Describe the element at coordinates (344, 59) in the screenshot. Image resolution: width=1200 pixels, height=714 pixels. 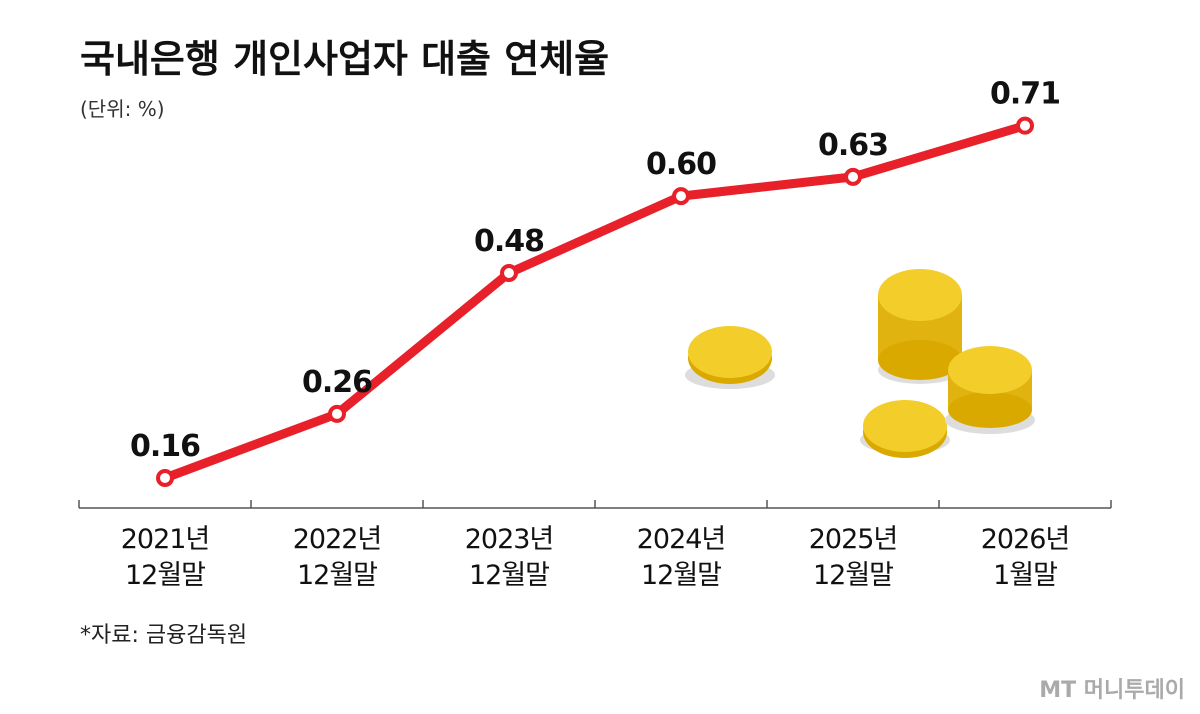
I see `chart-title: 국내은행 개인사업자 대출 연체율` at that location.